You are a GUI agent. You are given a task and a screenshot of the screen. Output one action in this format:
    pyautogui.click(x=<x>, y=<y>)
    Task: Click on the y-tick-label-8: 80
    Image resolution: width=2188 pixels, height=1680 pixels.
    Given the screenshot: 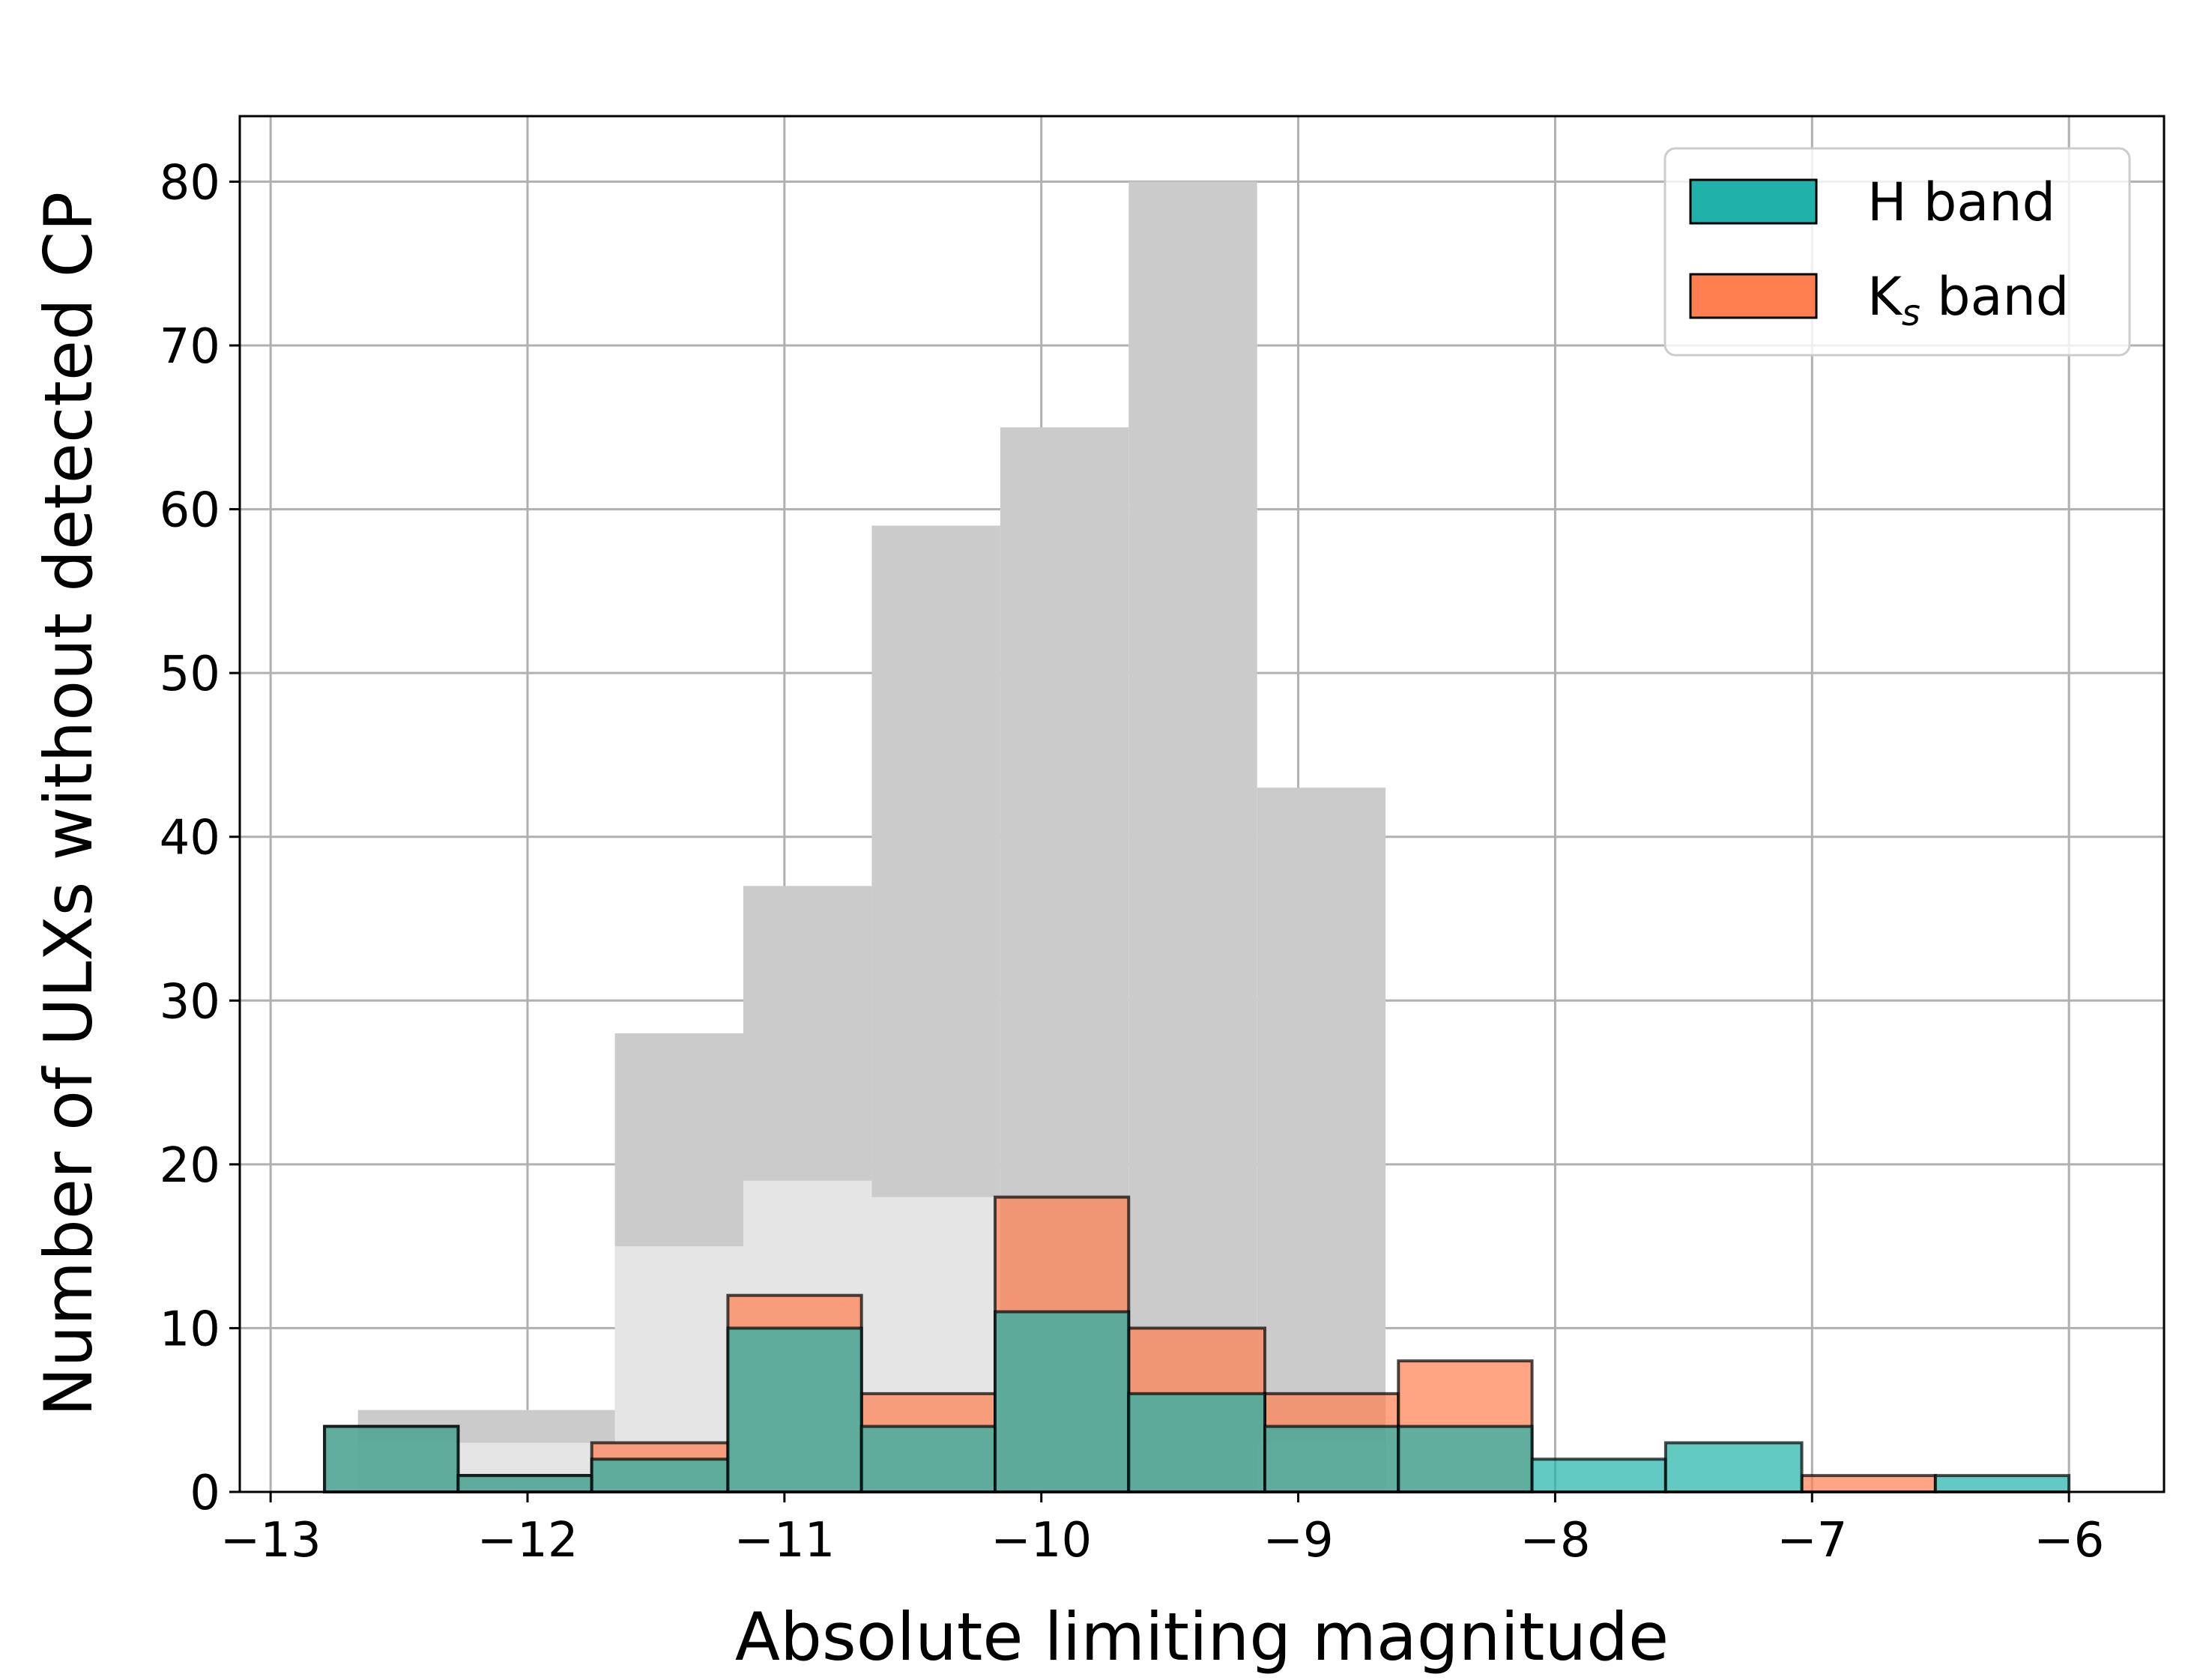 What is the action you would take?
    pyautogui.click(x=190, y=183)
    